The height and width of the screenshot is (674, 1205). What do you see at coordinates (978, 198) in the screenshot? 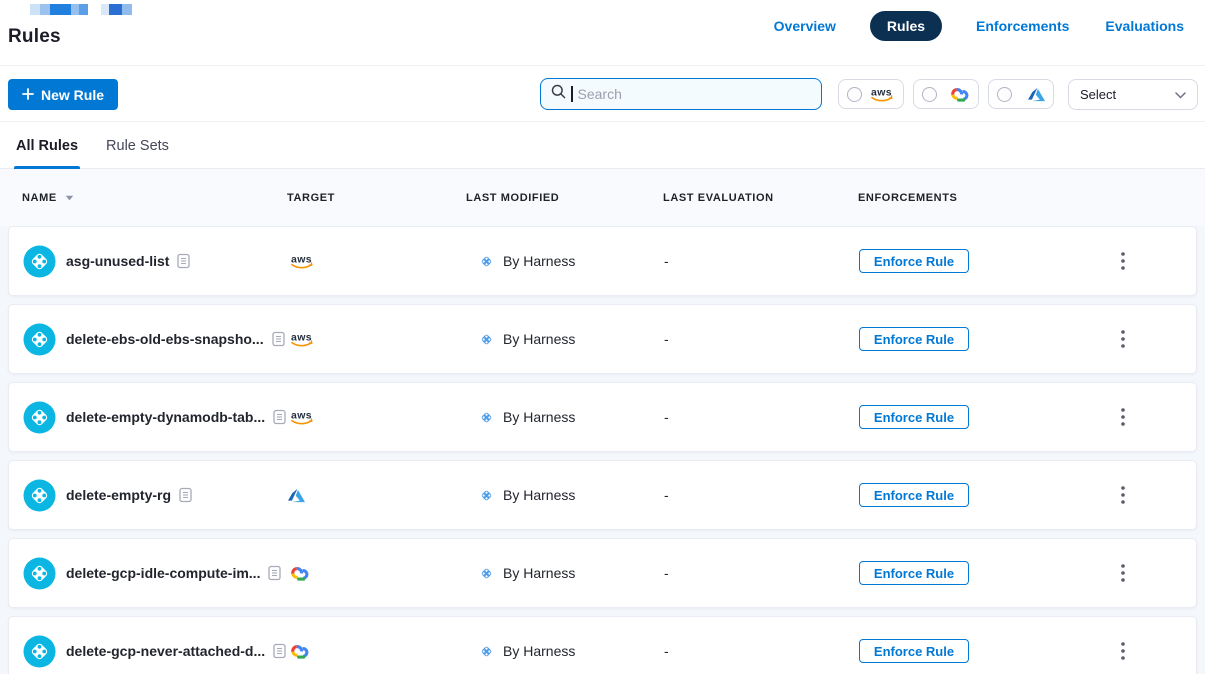
I see `column-header-enforcements: ENFORCEMENTS` at bounding box center [978, 198].